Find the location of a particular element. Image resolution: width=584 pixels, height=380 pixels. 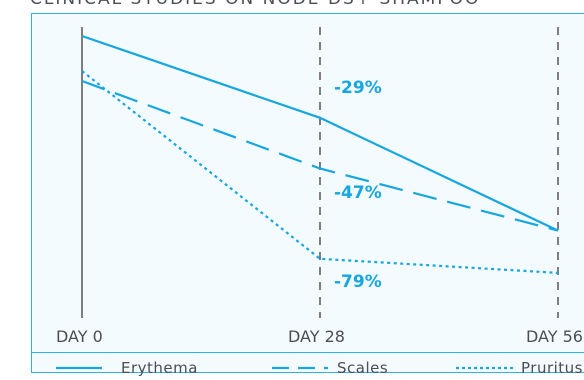

legend-swatch-dotted is located at coordinates (486, 368).